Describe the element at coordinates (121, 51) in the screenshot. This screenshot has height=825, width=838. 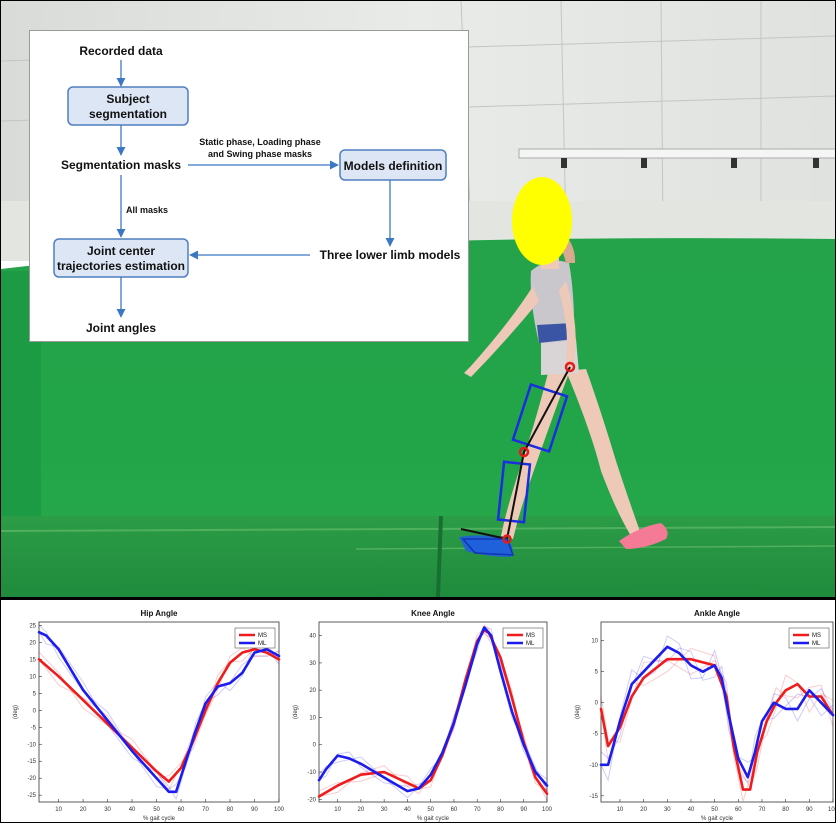
I see `label-recorded-data: Recorded data` at that location.